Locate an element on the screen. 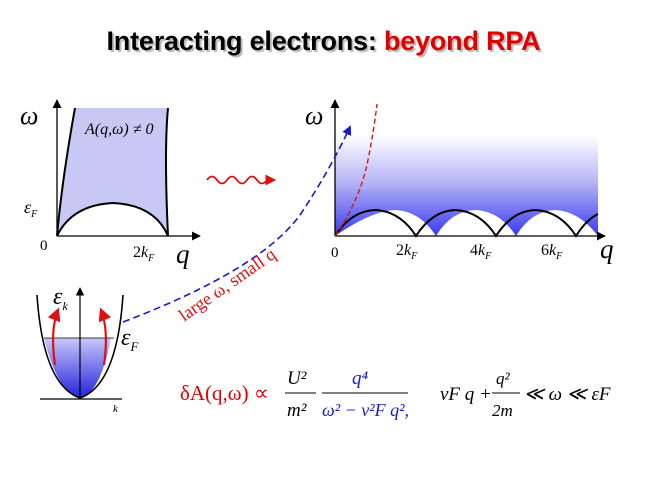  red-dashed-curve is located at coordinates (356, 170).